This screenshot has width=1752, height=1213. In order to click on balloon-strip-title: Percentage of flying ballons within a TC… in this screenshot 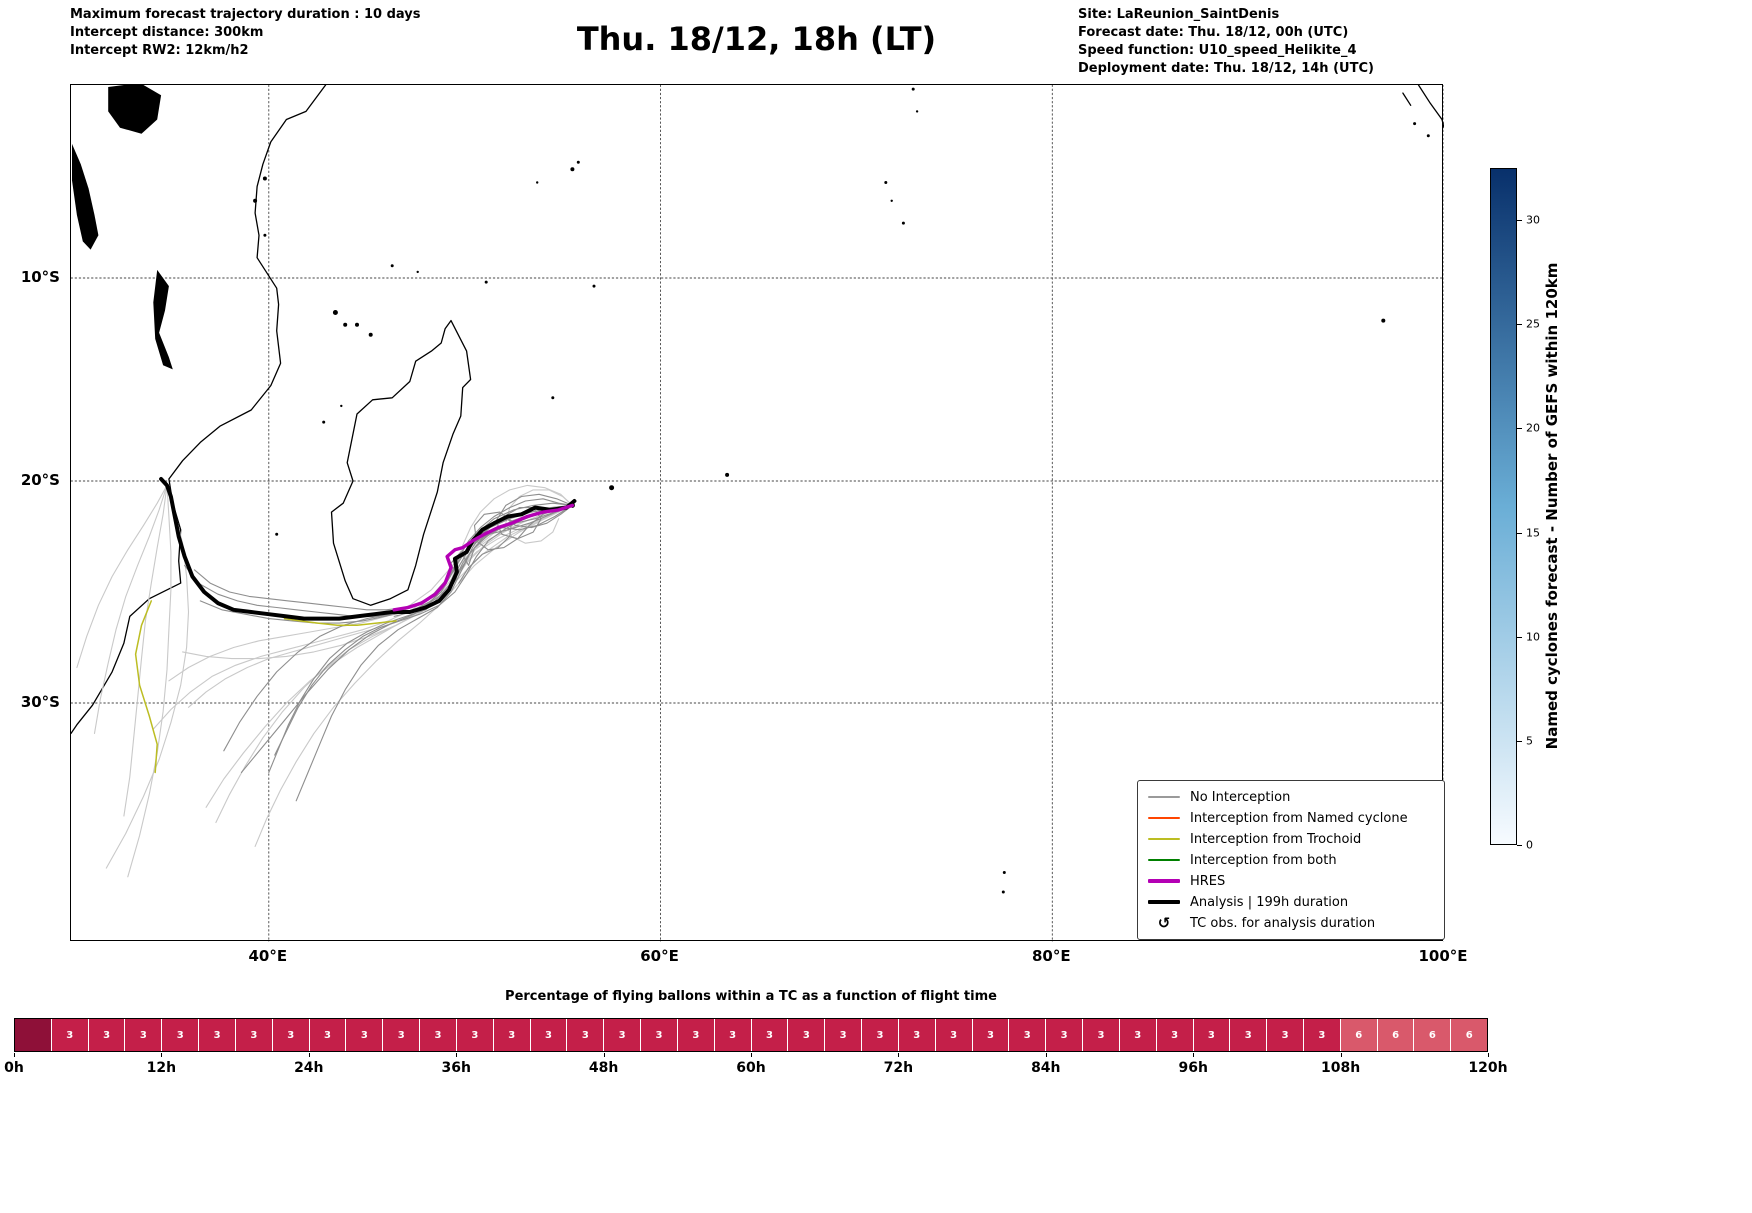, I will do `click(751, 996)`.